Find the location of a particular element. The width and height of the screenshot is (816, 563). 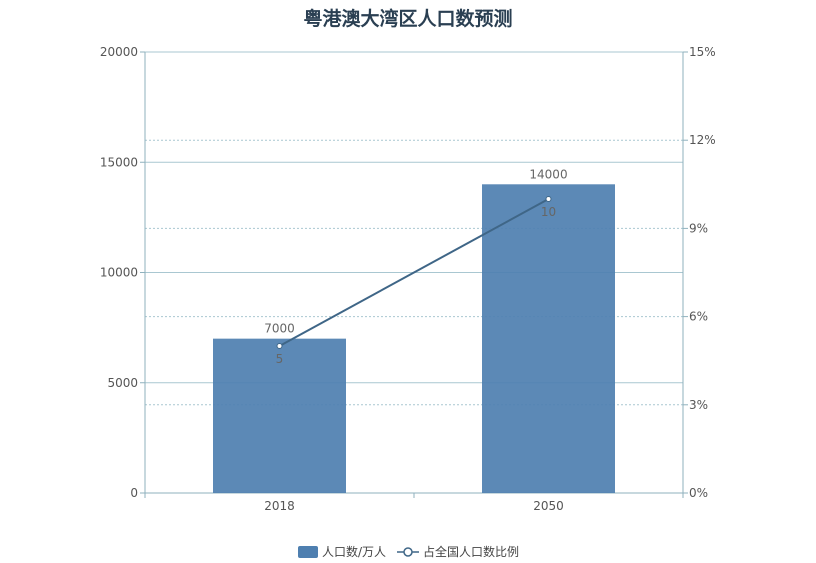

legend-bar-label: 人口数/万人 is located at coordinates (354, 551).